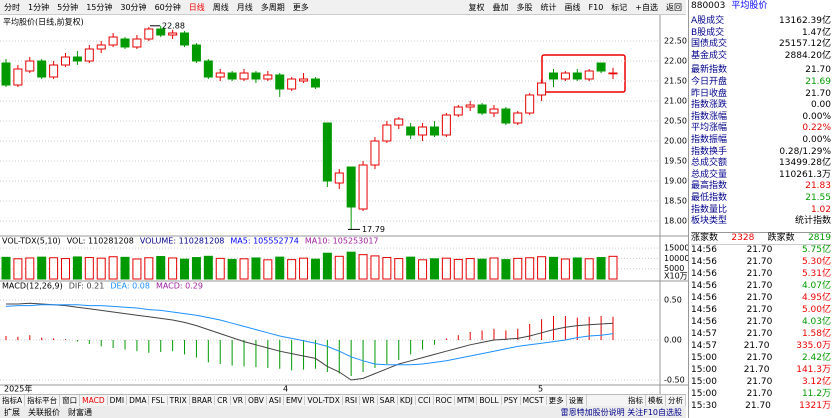  What do you see at coordinates (557, 400) in the screenshot?
I see `indicator-tab: 更多` at bounding box center [557, 400].